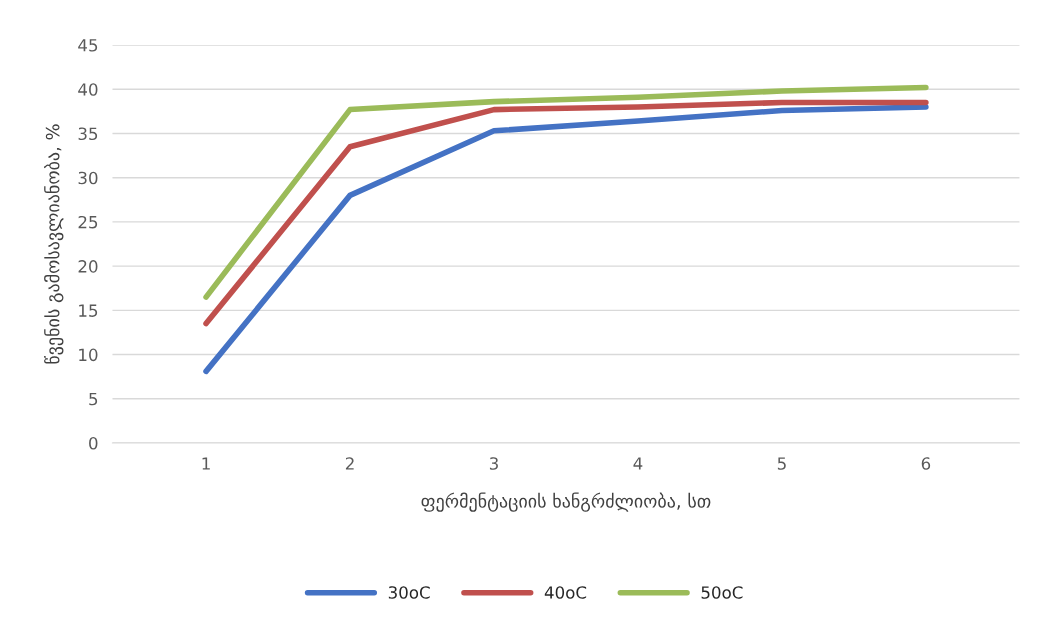 The height and width of the screenshot is (617, 1051). What do you see at coordinates (926, 463) in the screenshot?
I see `x-tick-label: 6` at bounding box center [926, 463].